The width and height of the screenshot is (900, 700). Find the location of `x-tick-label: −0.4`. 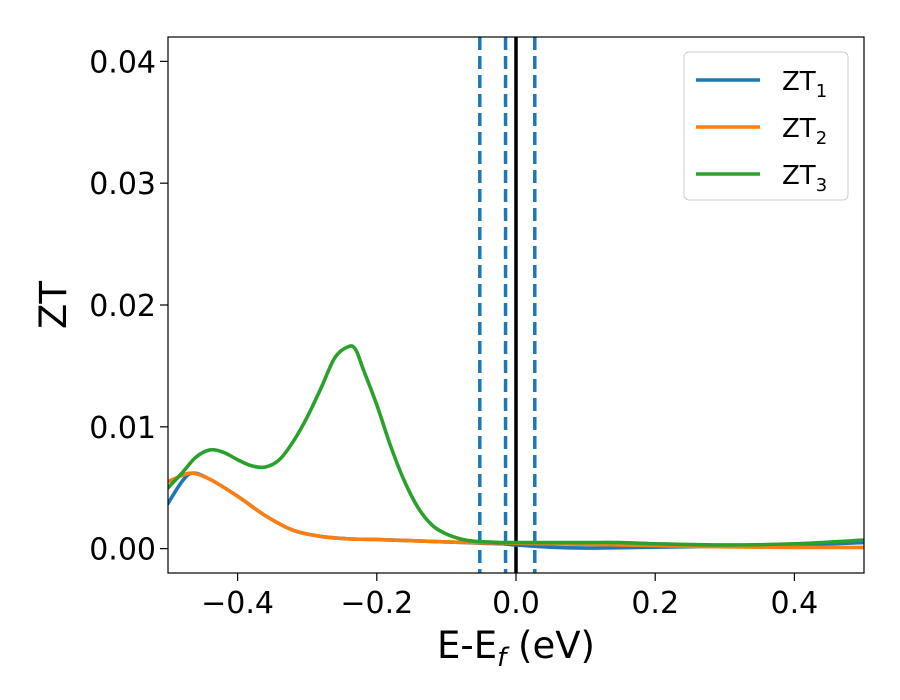

x-tick-label: −0.4 is located at coordinates (237, 603).